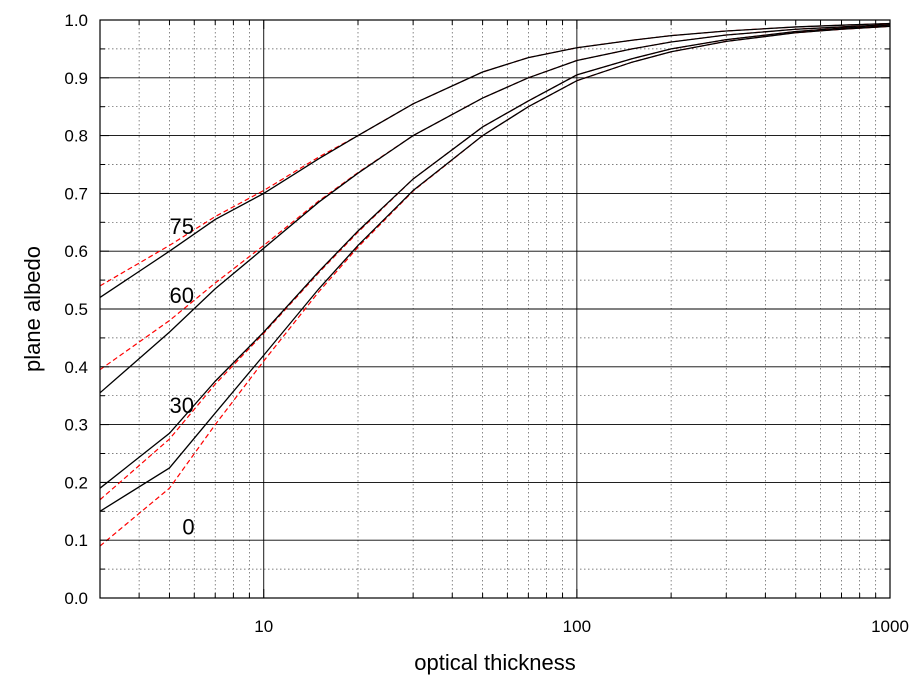 This screenshot has height=681, width=916. Describe the element at coordinates (76, 309) in the screenshot. I see `y-tick-label: 0.5` at that location.